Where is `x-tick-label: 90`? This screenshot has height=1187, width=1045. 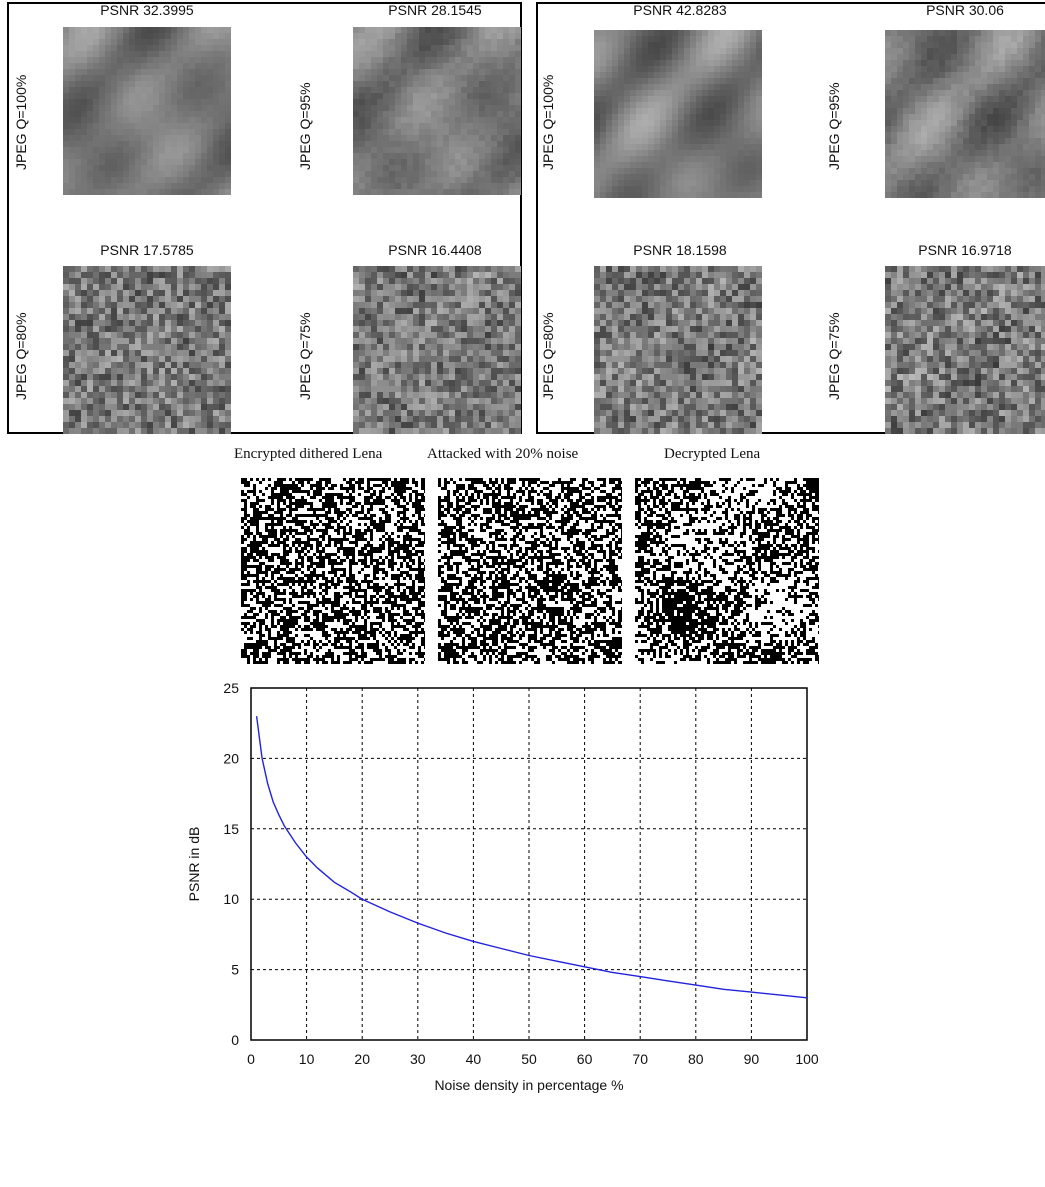 x-tick-label: 90 is located at coordinates (752, 1059).